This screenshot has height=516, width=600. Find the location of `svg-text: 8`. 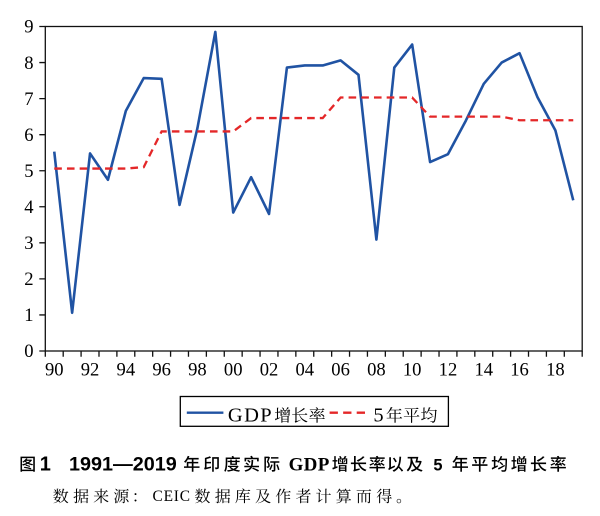

svg-text: 8 is located at coordinates (28, 63).